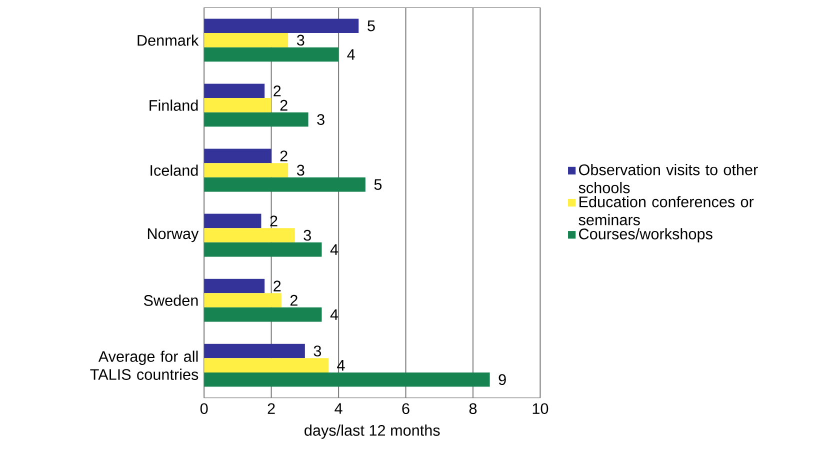 Image resolution: width=839 pixels, height=471 pixels. What do you see at coordinates (168, 40) in the screenshot?
I see `y-tick-label: Denmark` at bounding box center [168, 40].